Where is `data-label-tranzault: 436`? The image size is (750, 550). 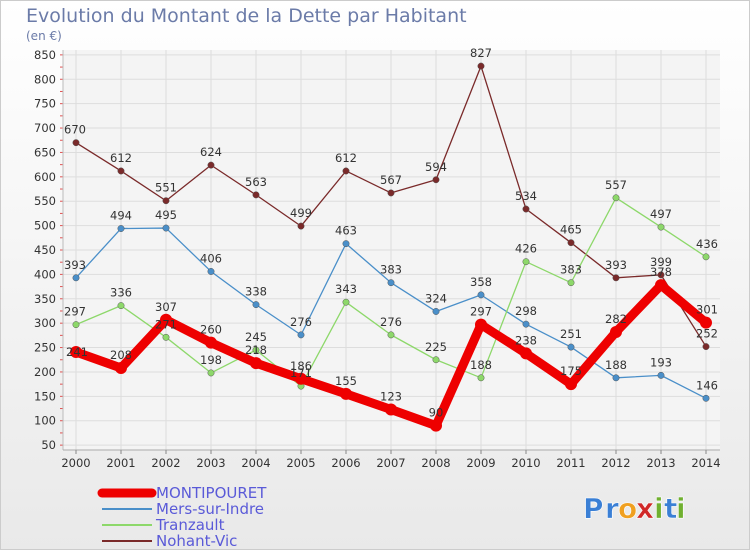 data-label-tranzault: 436 is located at coordinates (707, 244).